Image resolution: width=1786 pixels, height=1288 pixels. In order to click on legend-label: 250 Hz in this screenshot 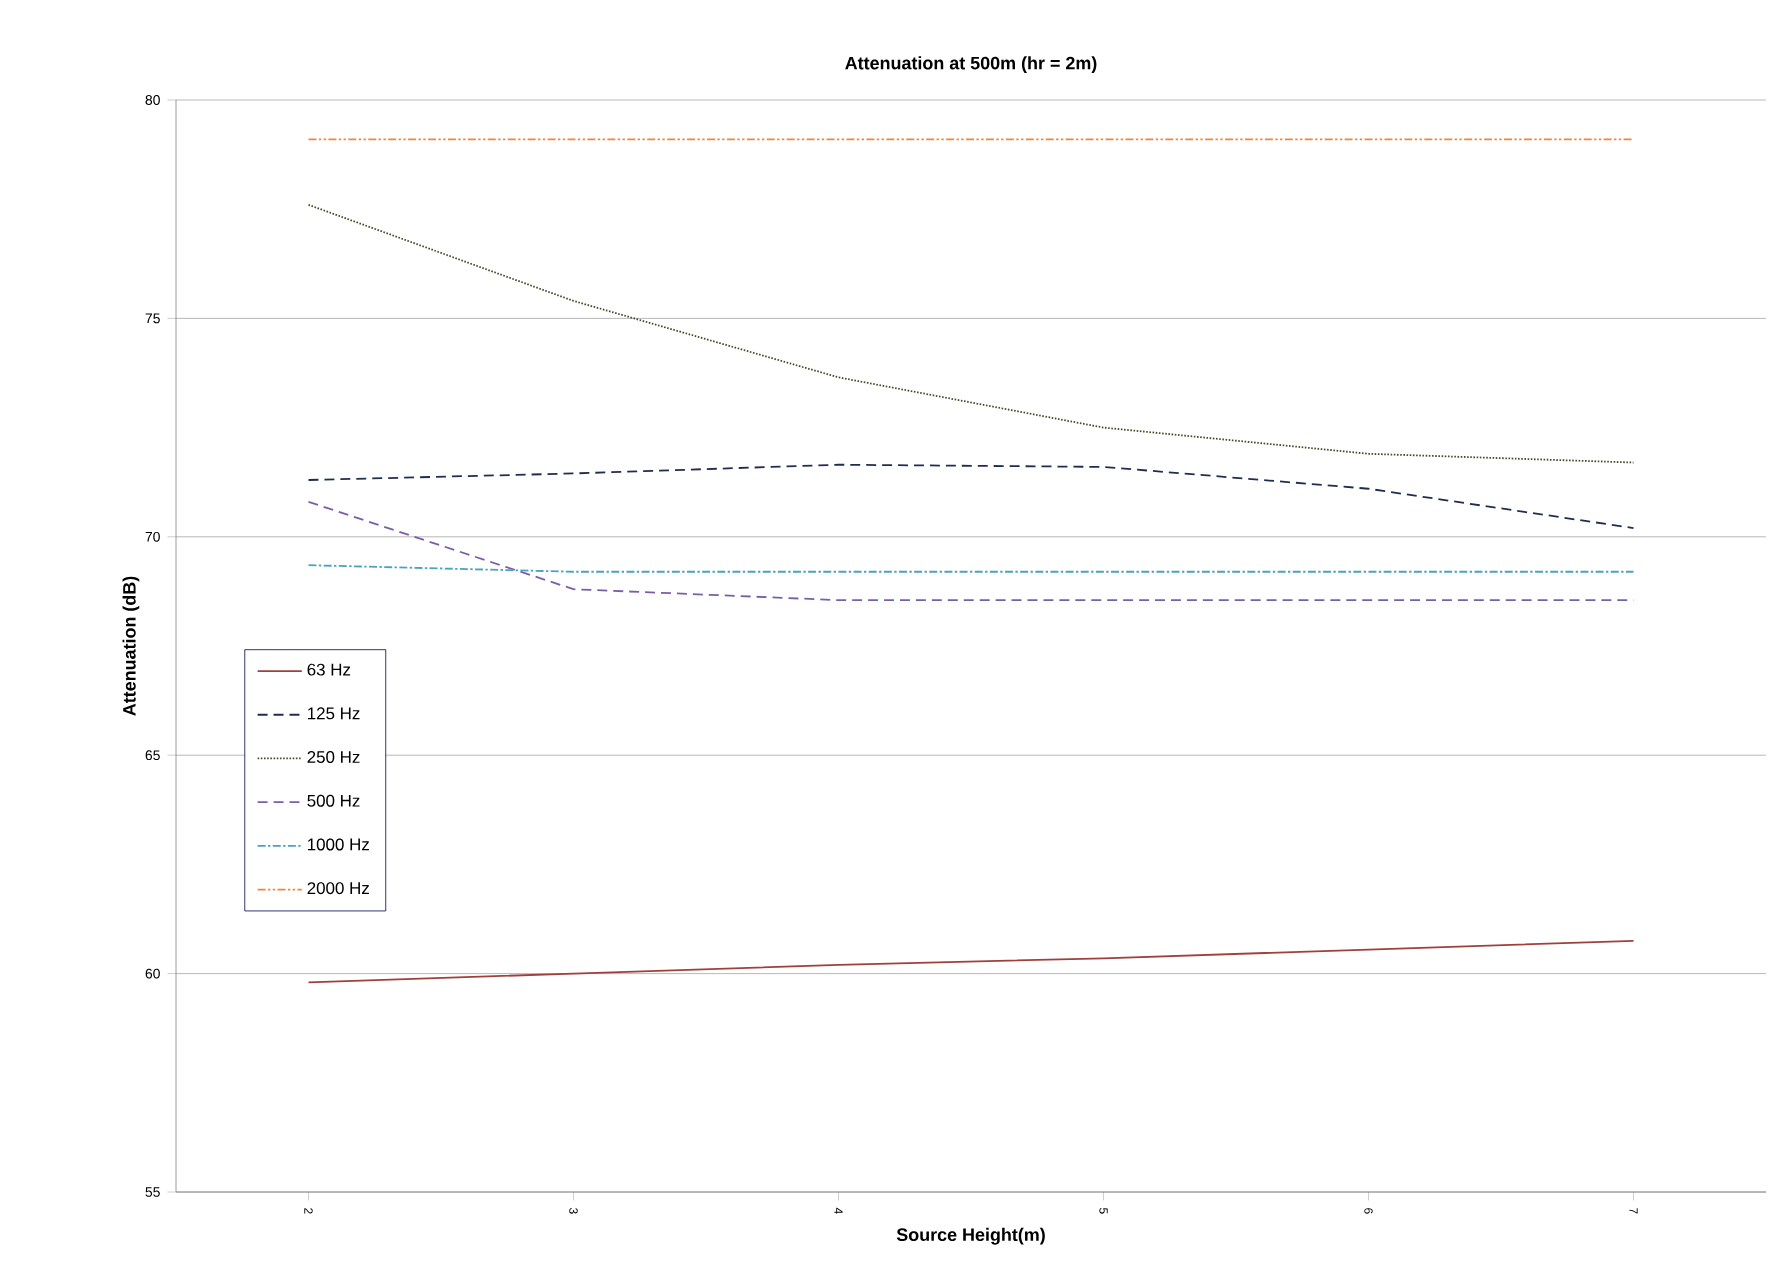, I will do `click(333, 757)`.